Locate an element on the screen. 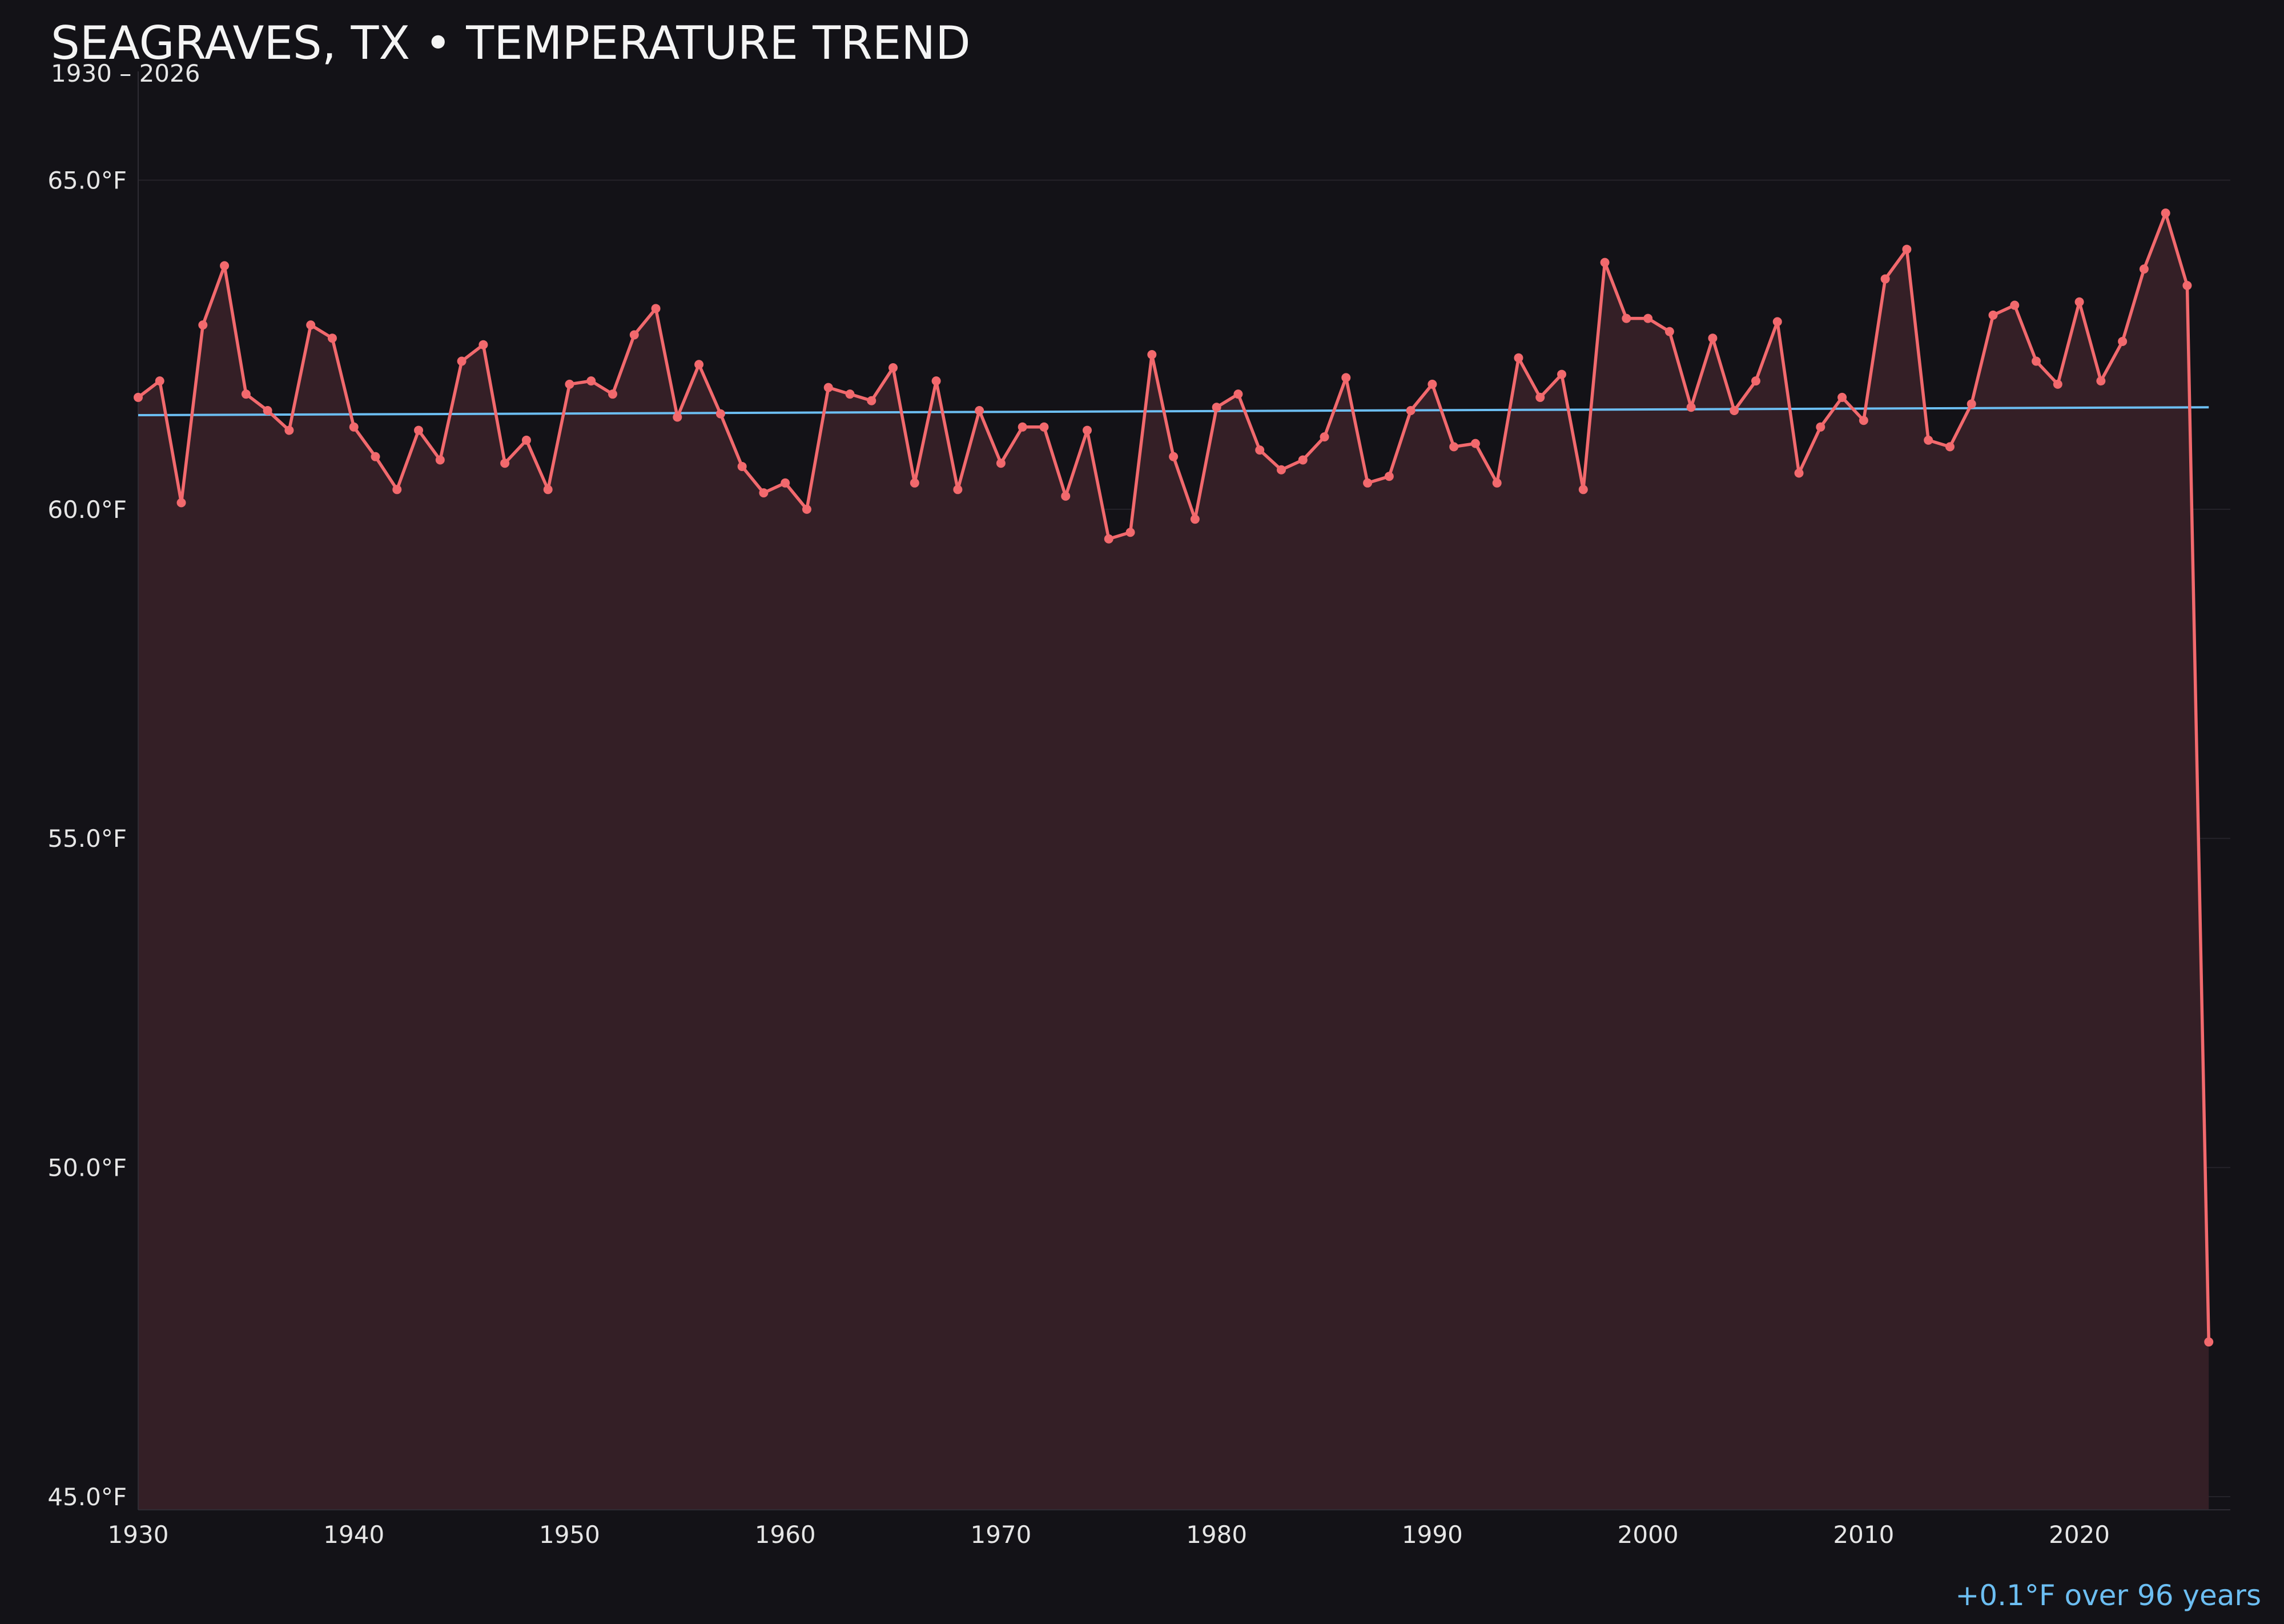 Image resolution: width=2284 pixels, height=1624 pixels. data-point-1945 is located at coordinates (462, 361).